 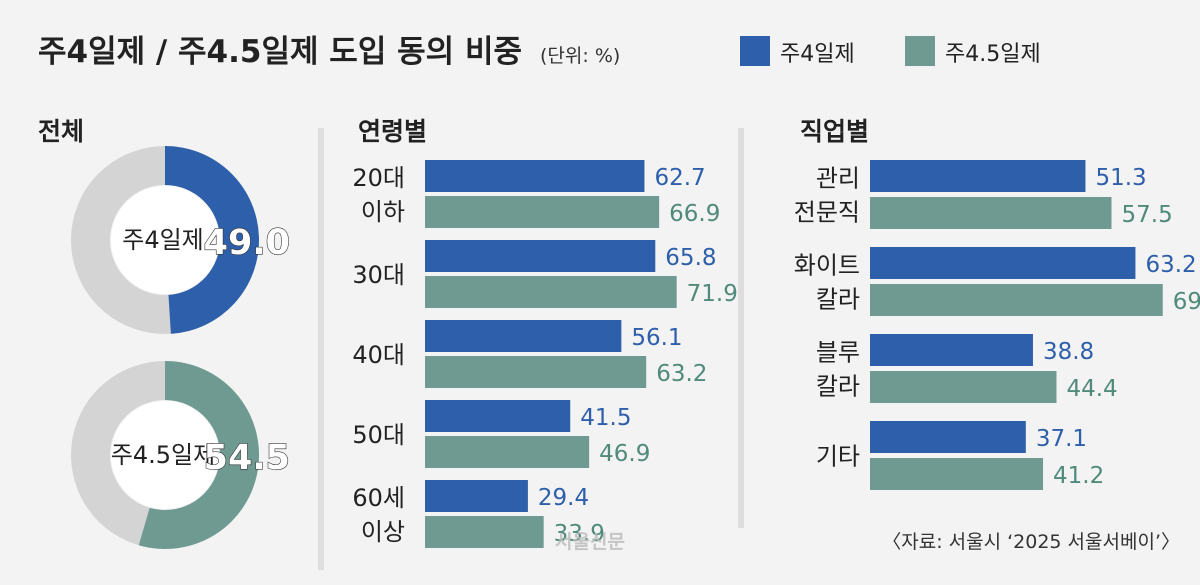 I want to click on donut-value-label: 49.0, so click(x=247, y=243).